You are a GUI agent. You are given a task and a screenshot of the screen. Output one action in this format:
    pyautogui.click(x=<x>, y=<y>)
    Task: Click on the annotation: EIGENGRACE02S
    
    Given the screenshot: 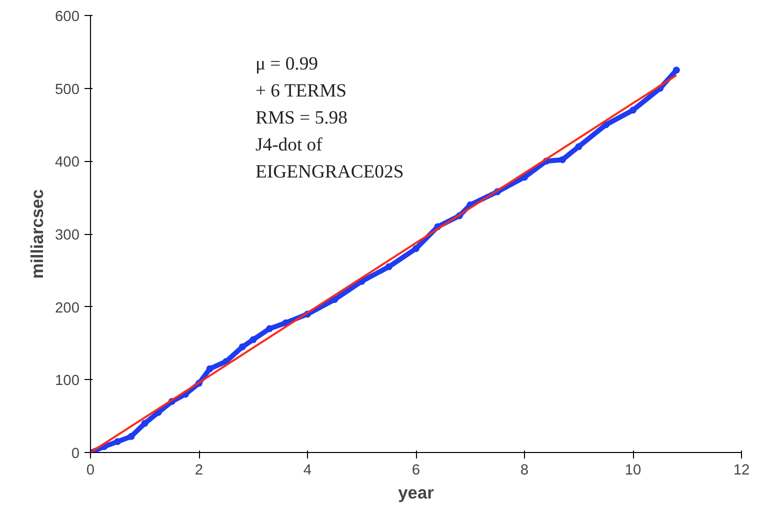 What is the action you would take?
    pyautogui.click(x=330, y=172)
    